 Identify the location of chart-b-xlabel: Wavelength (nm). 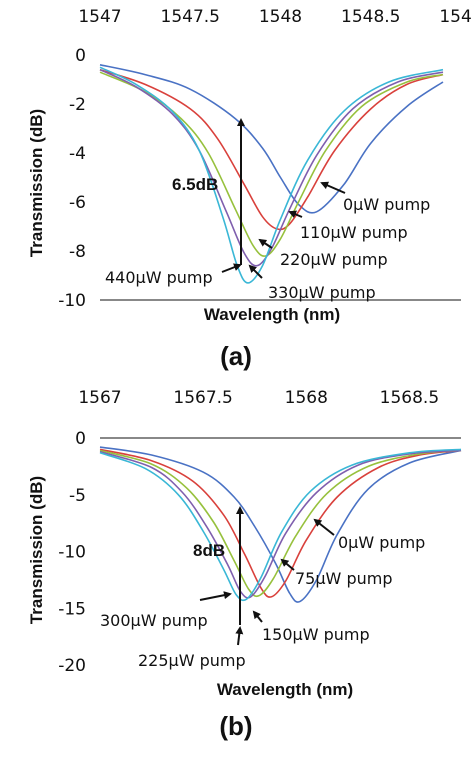
(285, 689).